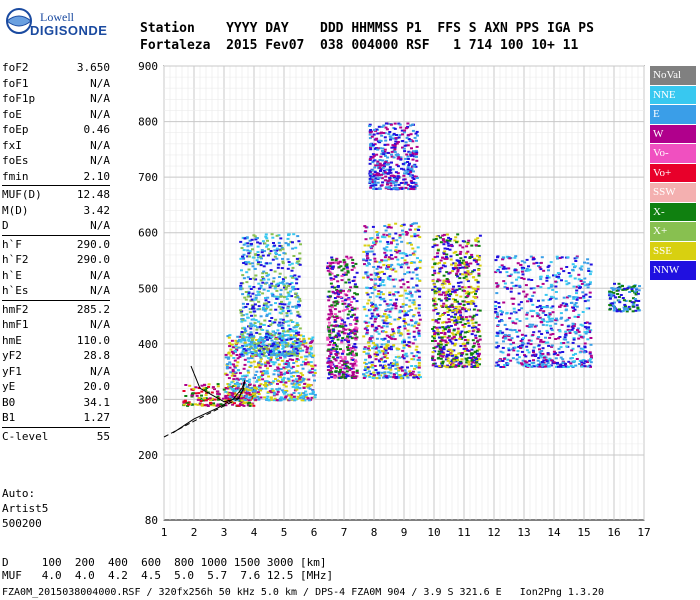 Image resolution: width=700 pixels, height=600 pixels. What do you see at coordinates (56, 437) in the screenshot?
I see `param-row: C-level 55` at bounding box center [56, 437].